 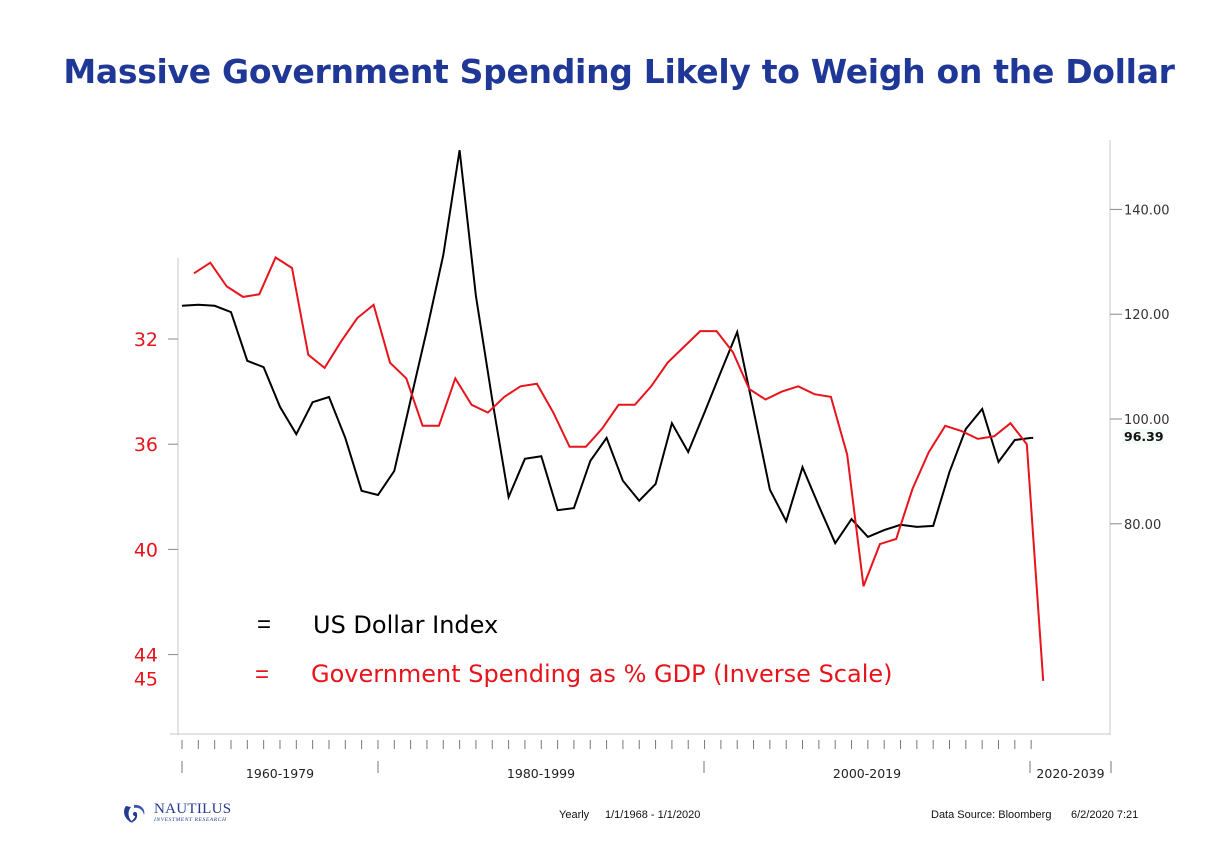 I want to click on last-value-label: 96.39, so click(x=1144, y=436).